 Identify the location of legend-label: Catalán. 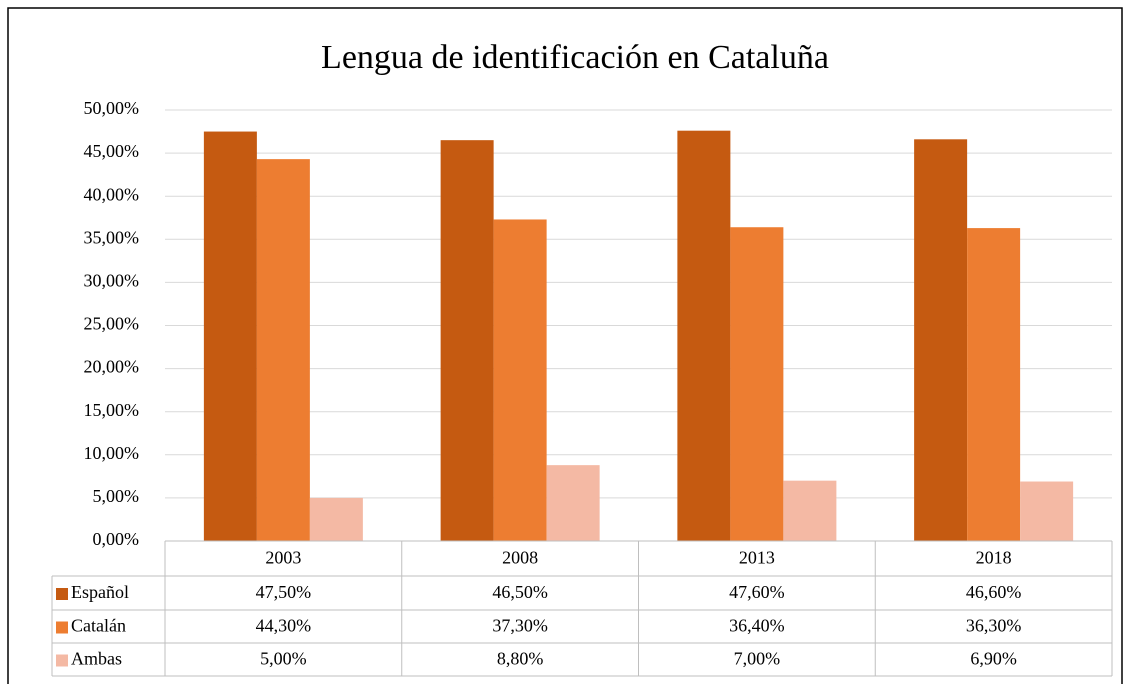
(98, 626).